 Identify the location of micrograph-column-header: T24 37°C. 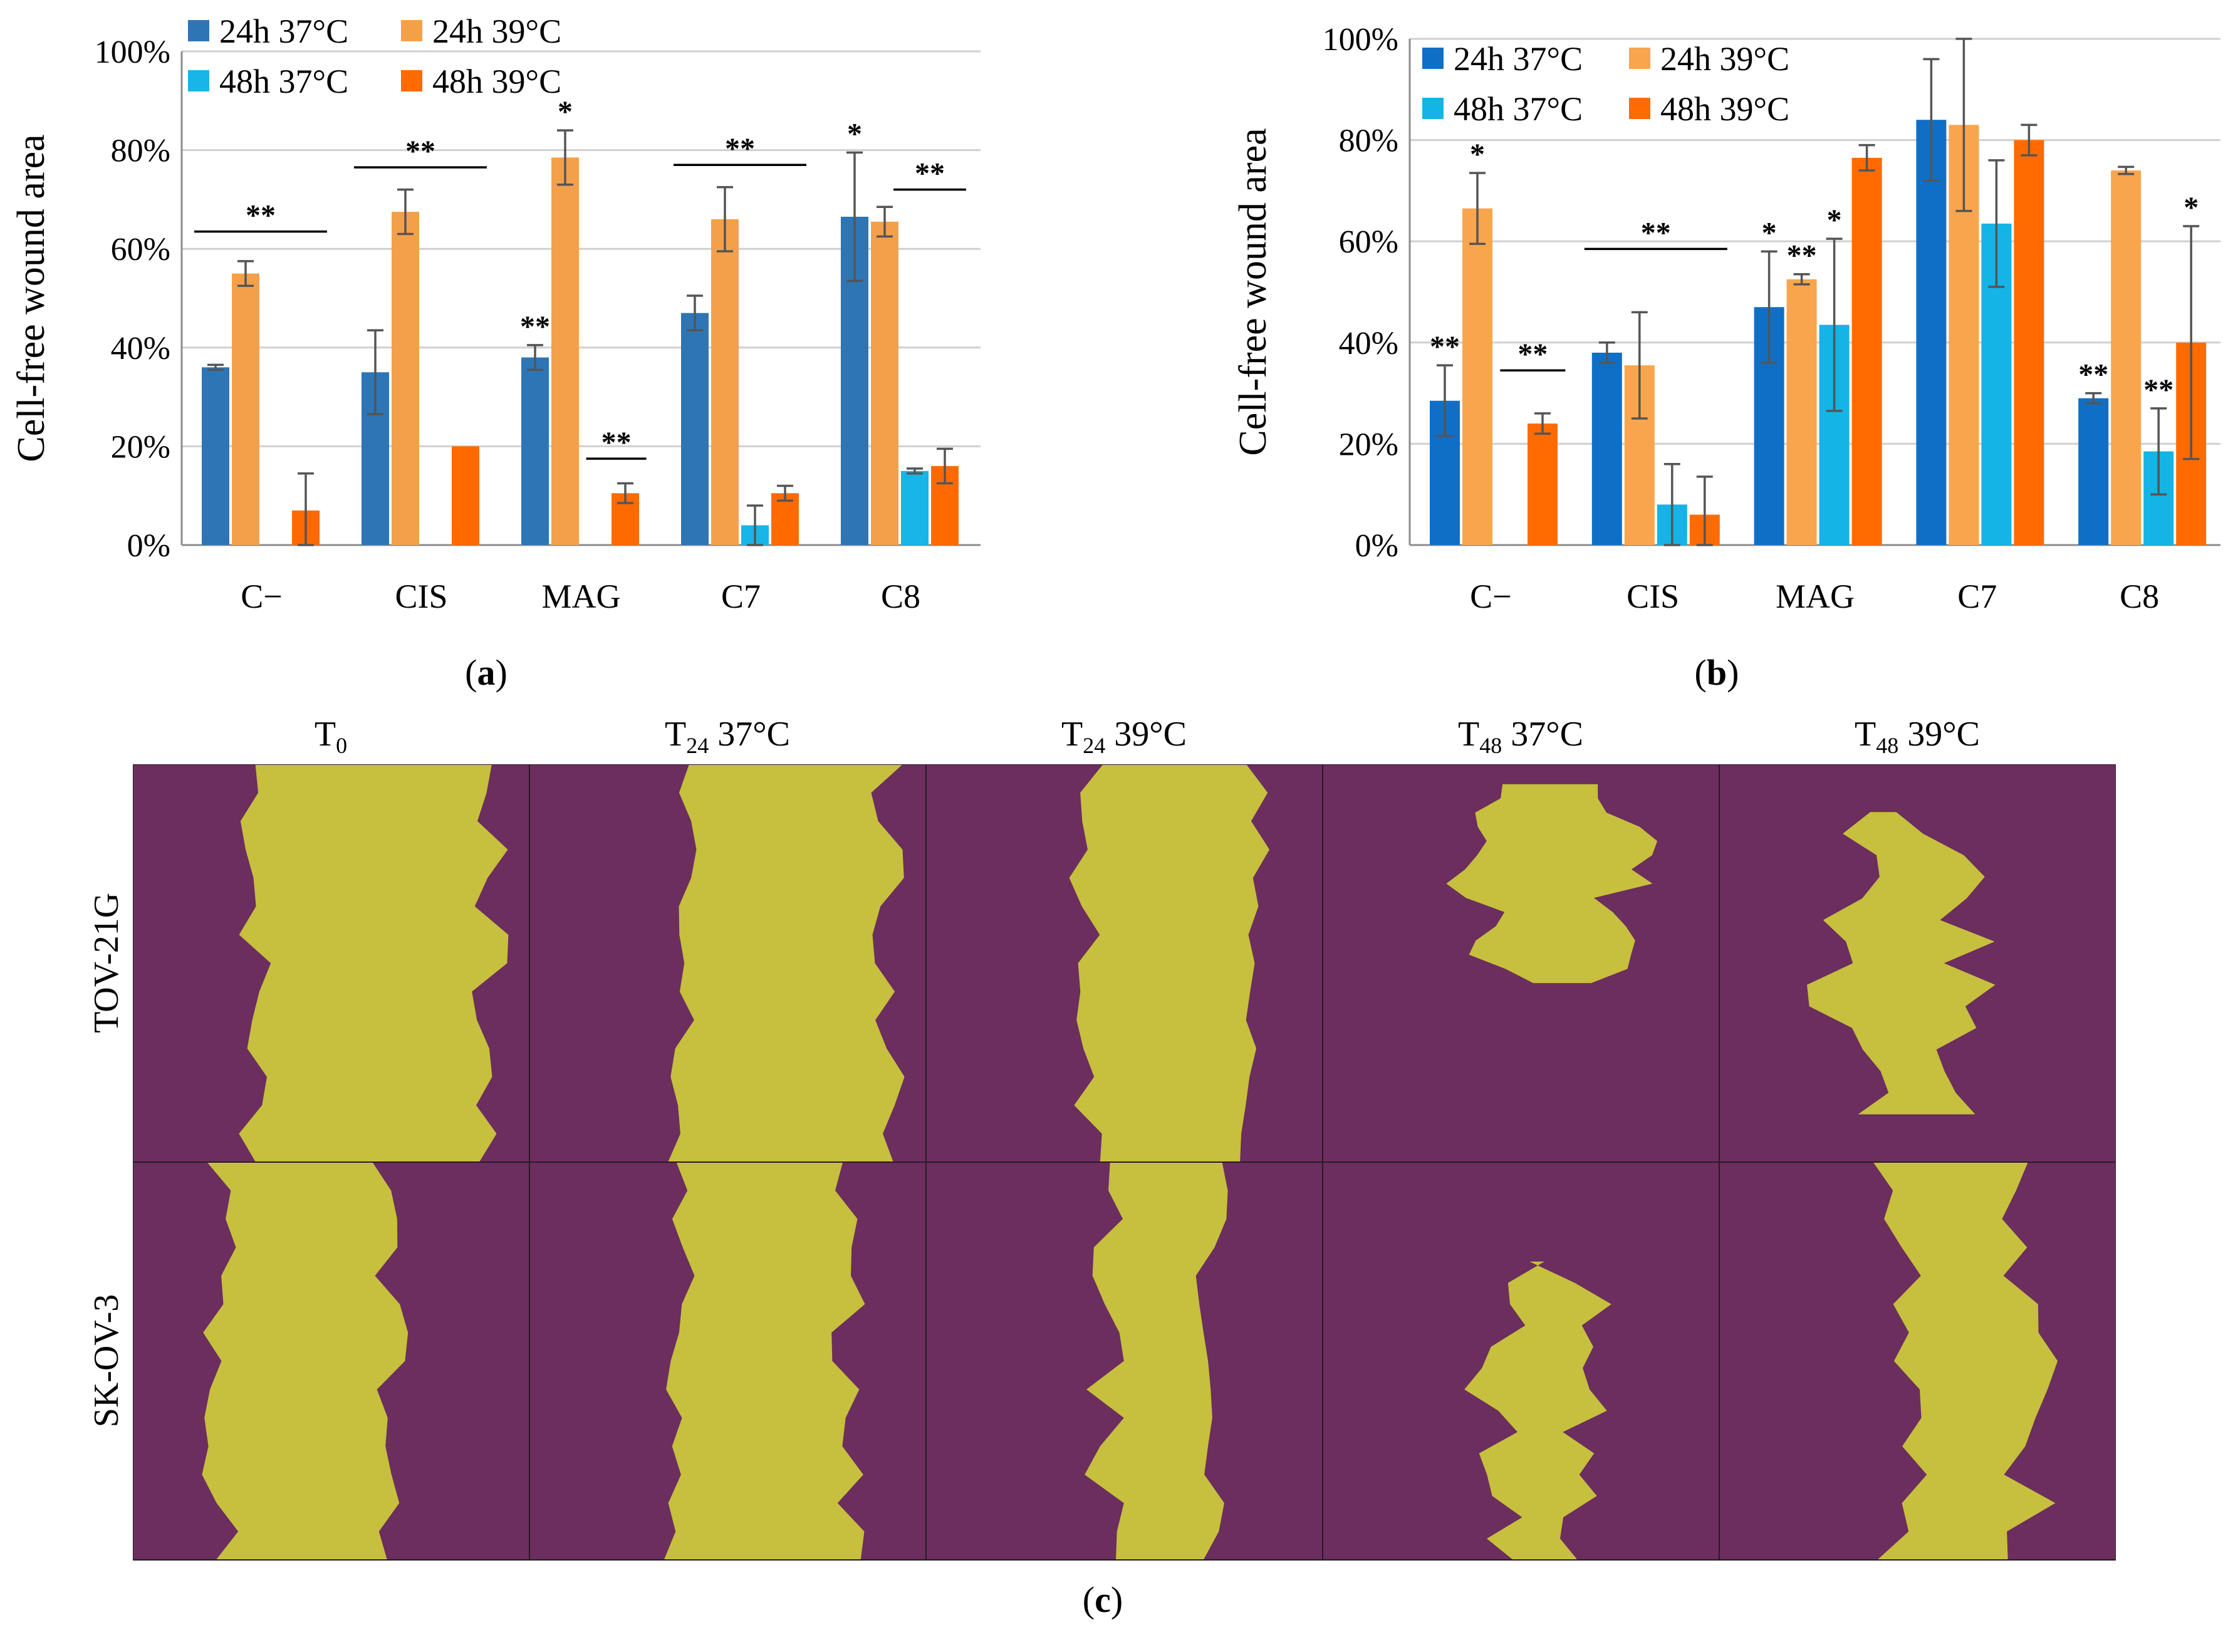
(728, 737).